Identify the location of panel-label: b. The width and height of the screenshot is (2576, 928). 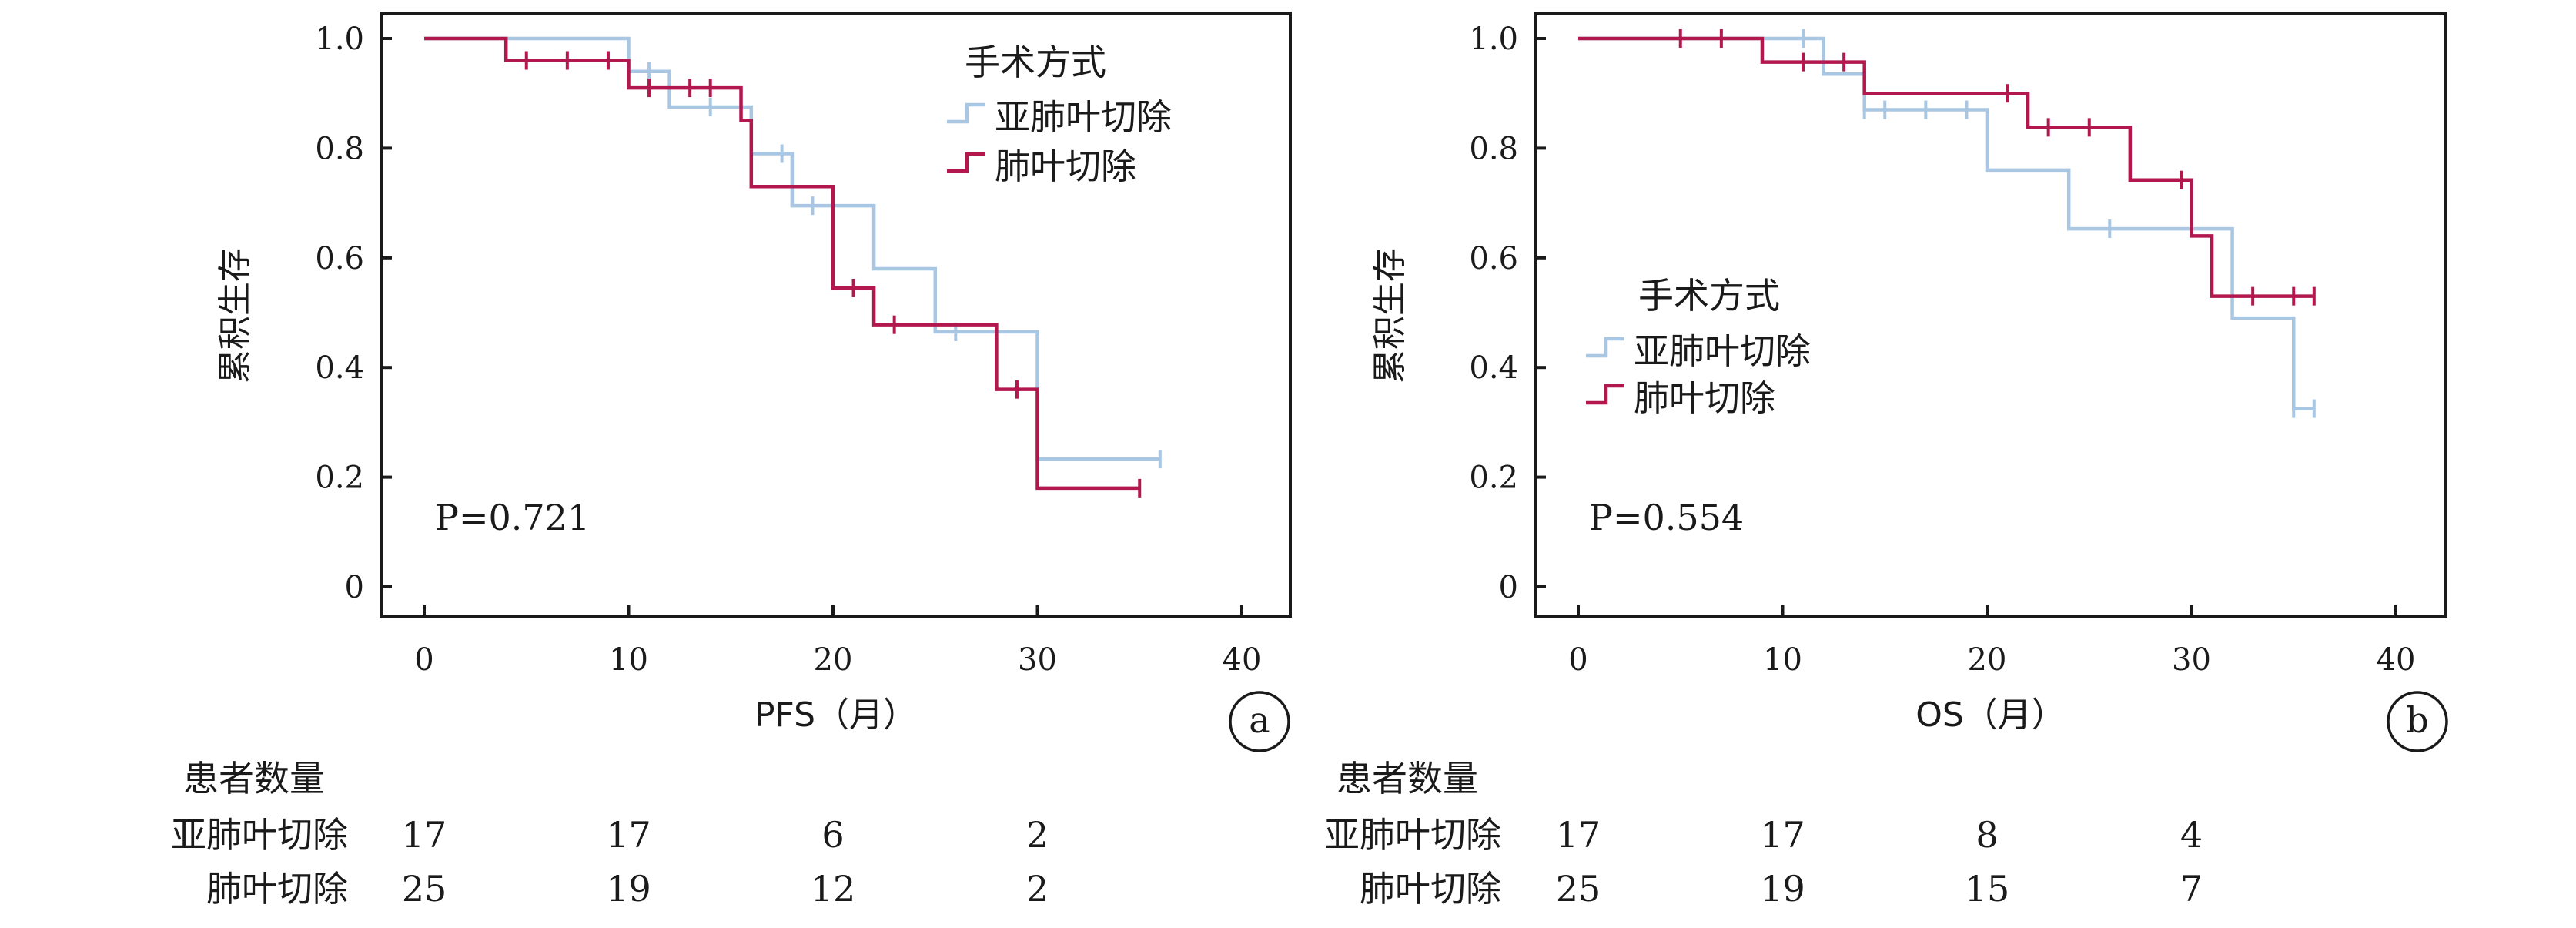
(2417, 720).